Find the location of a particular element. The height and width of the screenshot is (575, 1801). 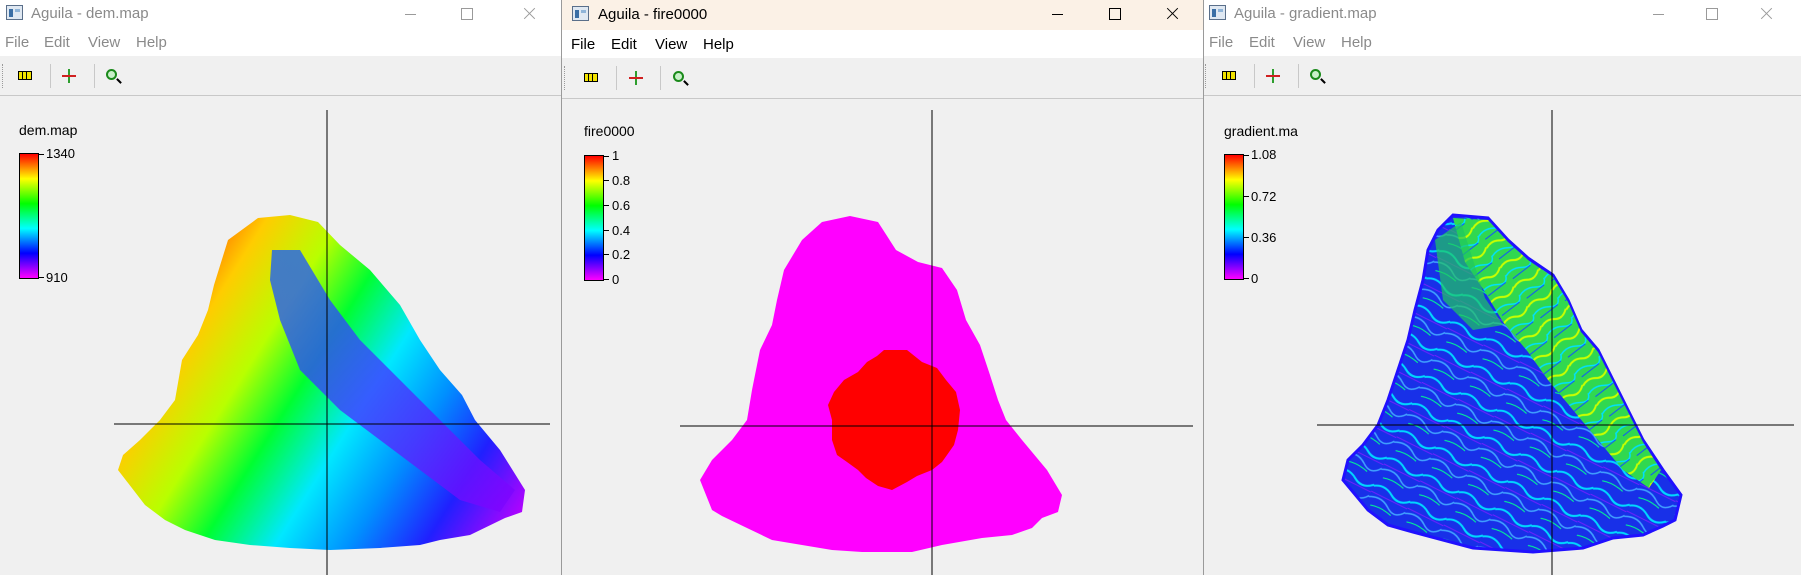

scale-max-label: 1340 is located at coordinates (60, 153).